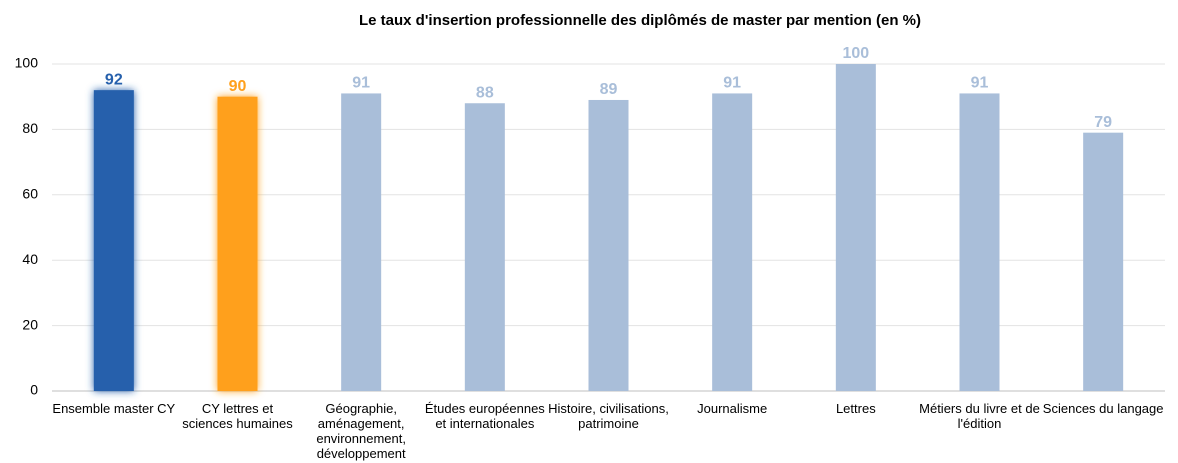 The image size is (1178, 463). I want to click on x-tick-label: Études européennes et internationales, so click(484, 416).